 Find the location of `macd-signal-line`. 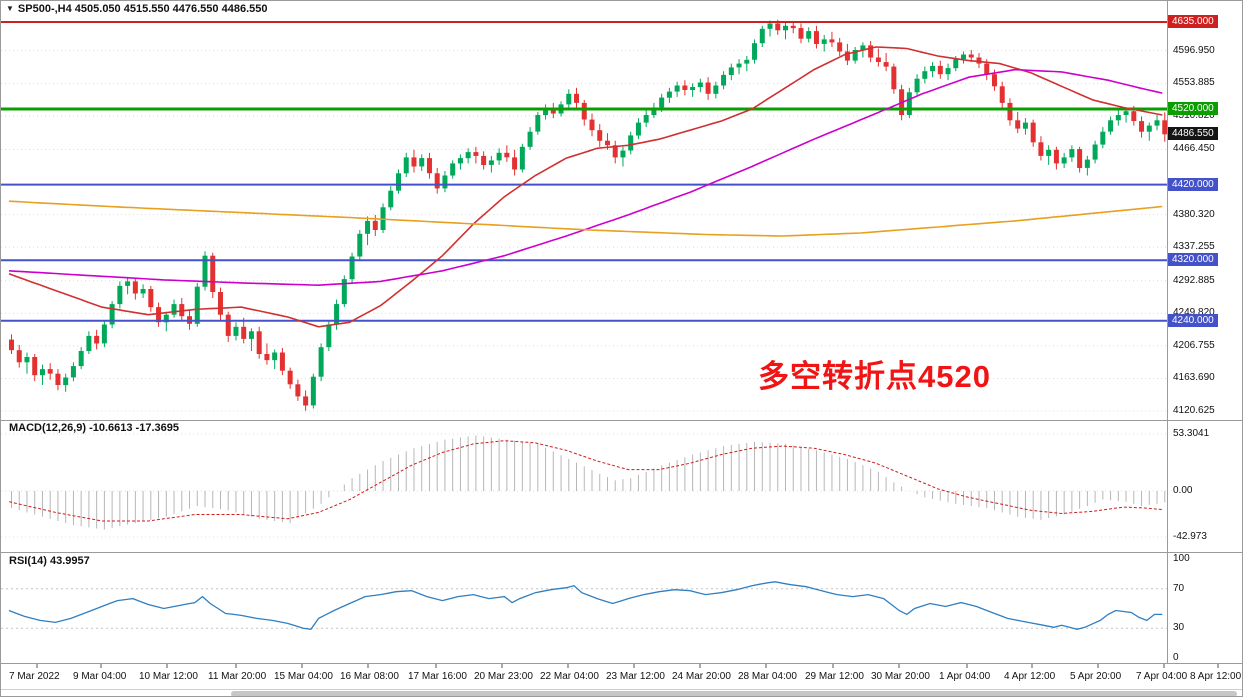

macd-signal-line is located at coordinates (585, 481).